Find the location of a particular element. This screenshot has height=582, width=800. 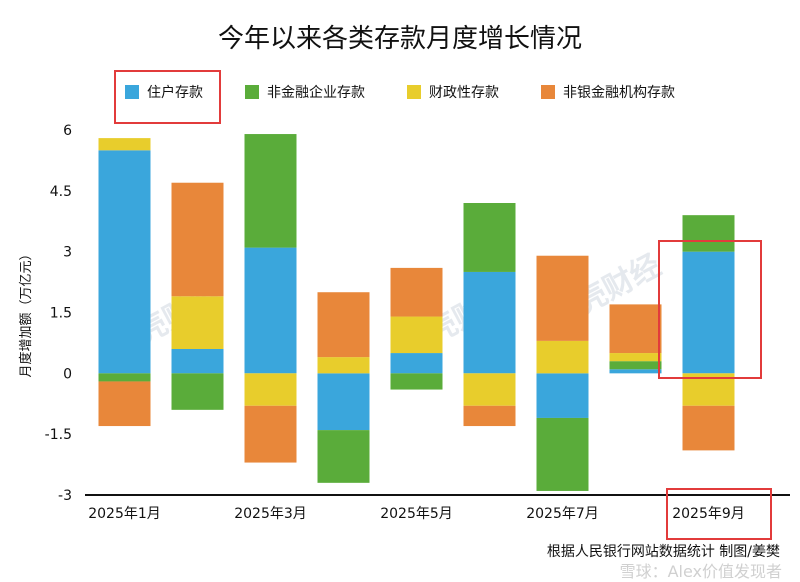

x-tick-label-2: 2025年5月 is located at coordinates (416, 514).